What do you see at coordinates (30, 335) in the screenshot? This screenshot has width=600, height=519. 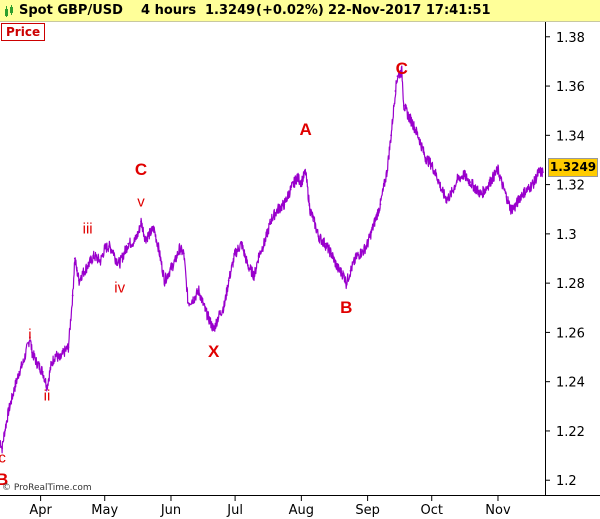 I see `wave-label: i` at bounding box center [30, 335].